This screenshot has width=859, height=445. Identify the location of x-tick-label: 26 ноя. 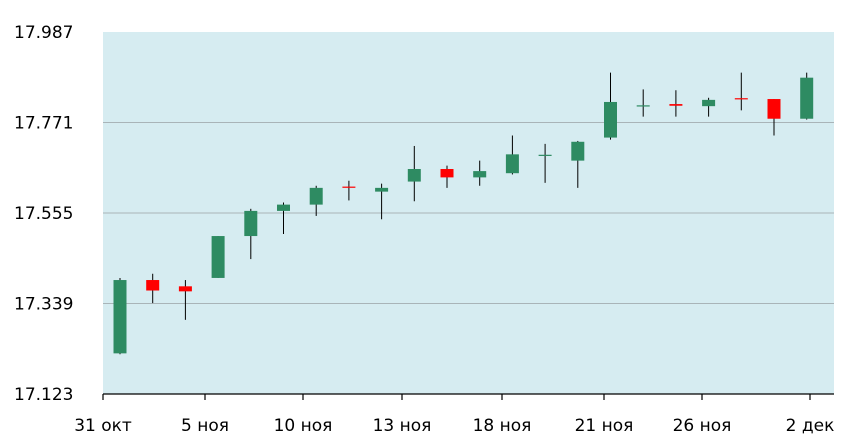
(702, 426).